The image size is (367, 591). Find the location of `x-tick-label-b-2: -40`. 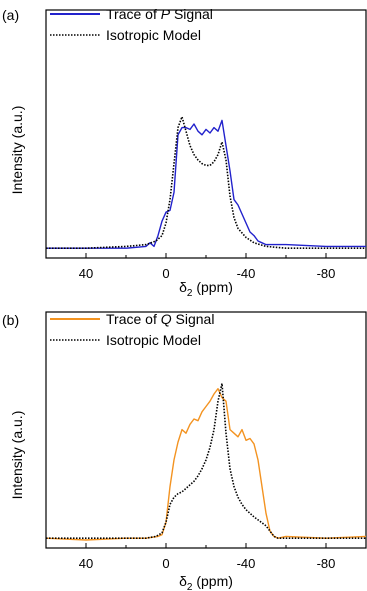

x-tick-label-b-2: -40 is located at coordinates (246, 563).